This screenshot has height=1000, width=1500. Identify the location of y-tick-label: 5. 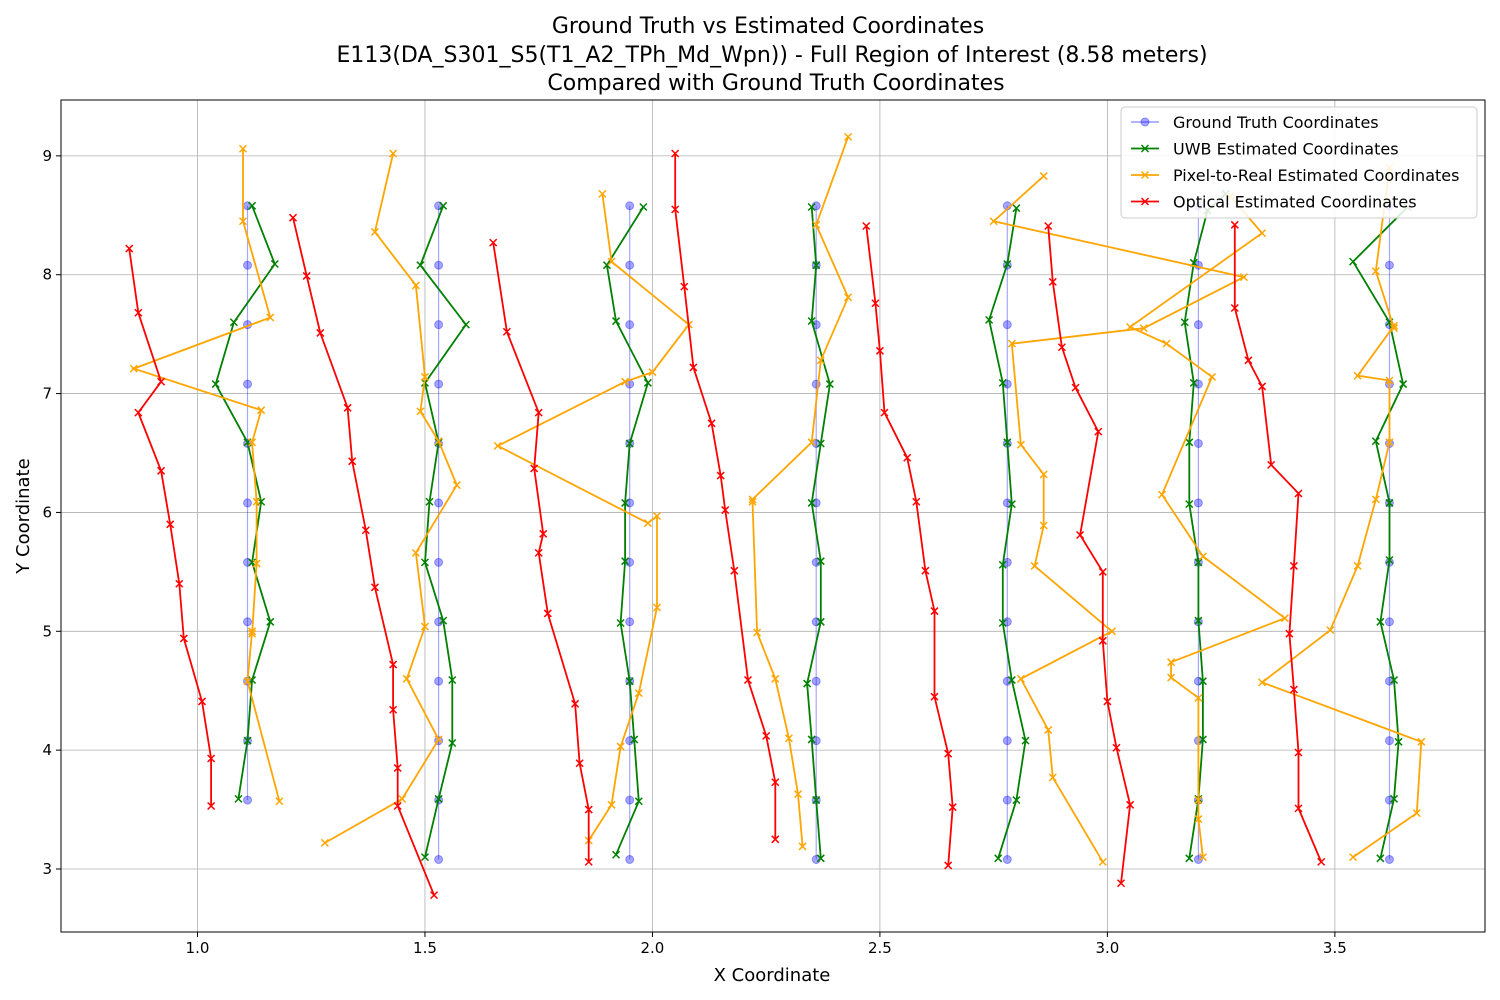
(47, 631).